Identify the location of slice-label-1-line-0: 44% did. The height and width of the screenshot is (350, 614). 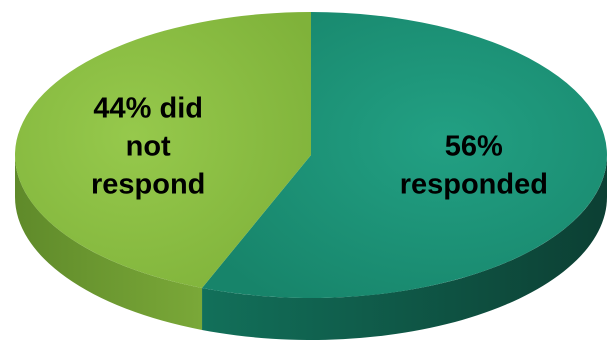
(148, 109).